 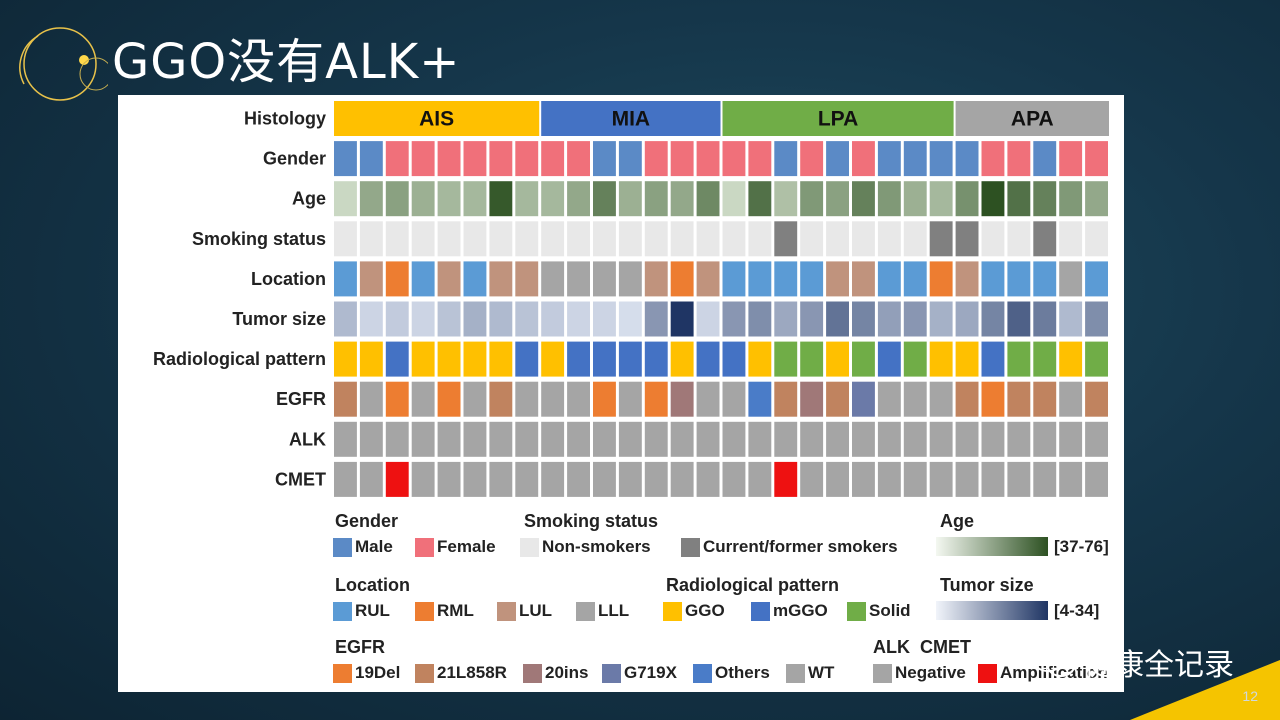 I want to click on row-label-smoking-status: Smoking status, so click(x=259, y=239).